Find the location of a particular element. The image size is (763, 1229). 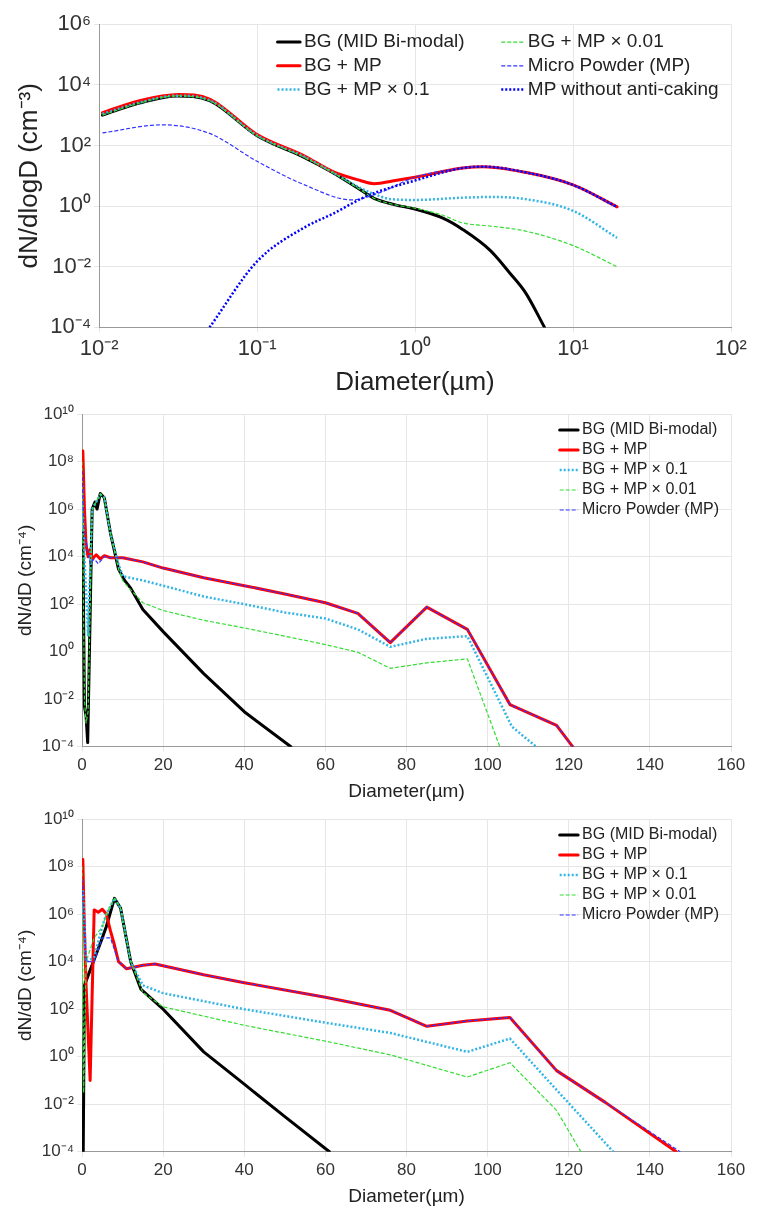

x-tick-label: 10⁰ is located at coordinates (415, 347).